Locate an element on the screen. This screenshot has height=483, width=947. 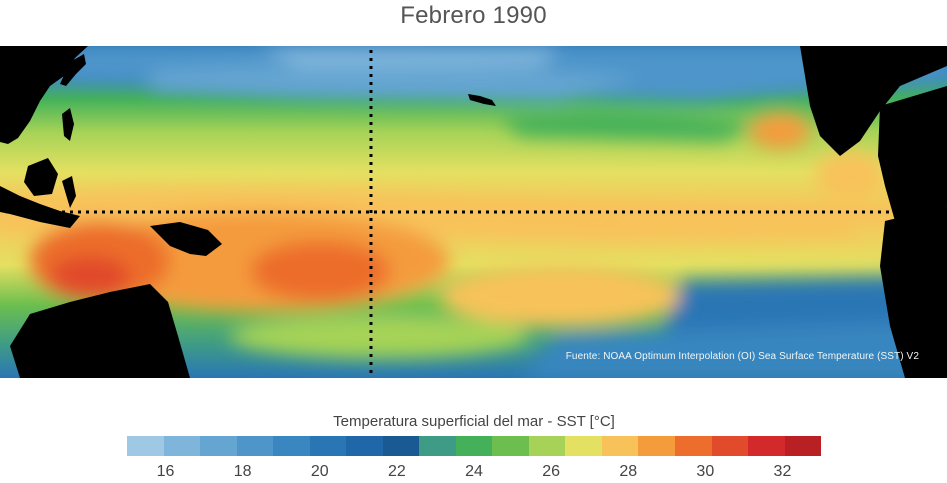
colorbar-tick-label: 16 is located at coordinates (165, 471).